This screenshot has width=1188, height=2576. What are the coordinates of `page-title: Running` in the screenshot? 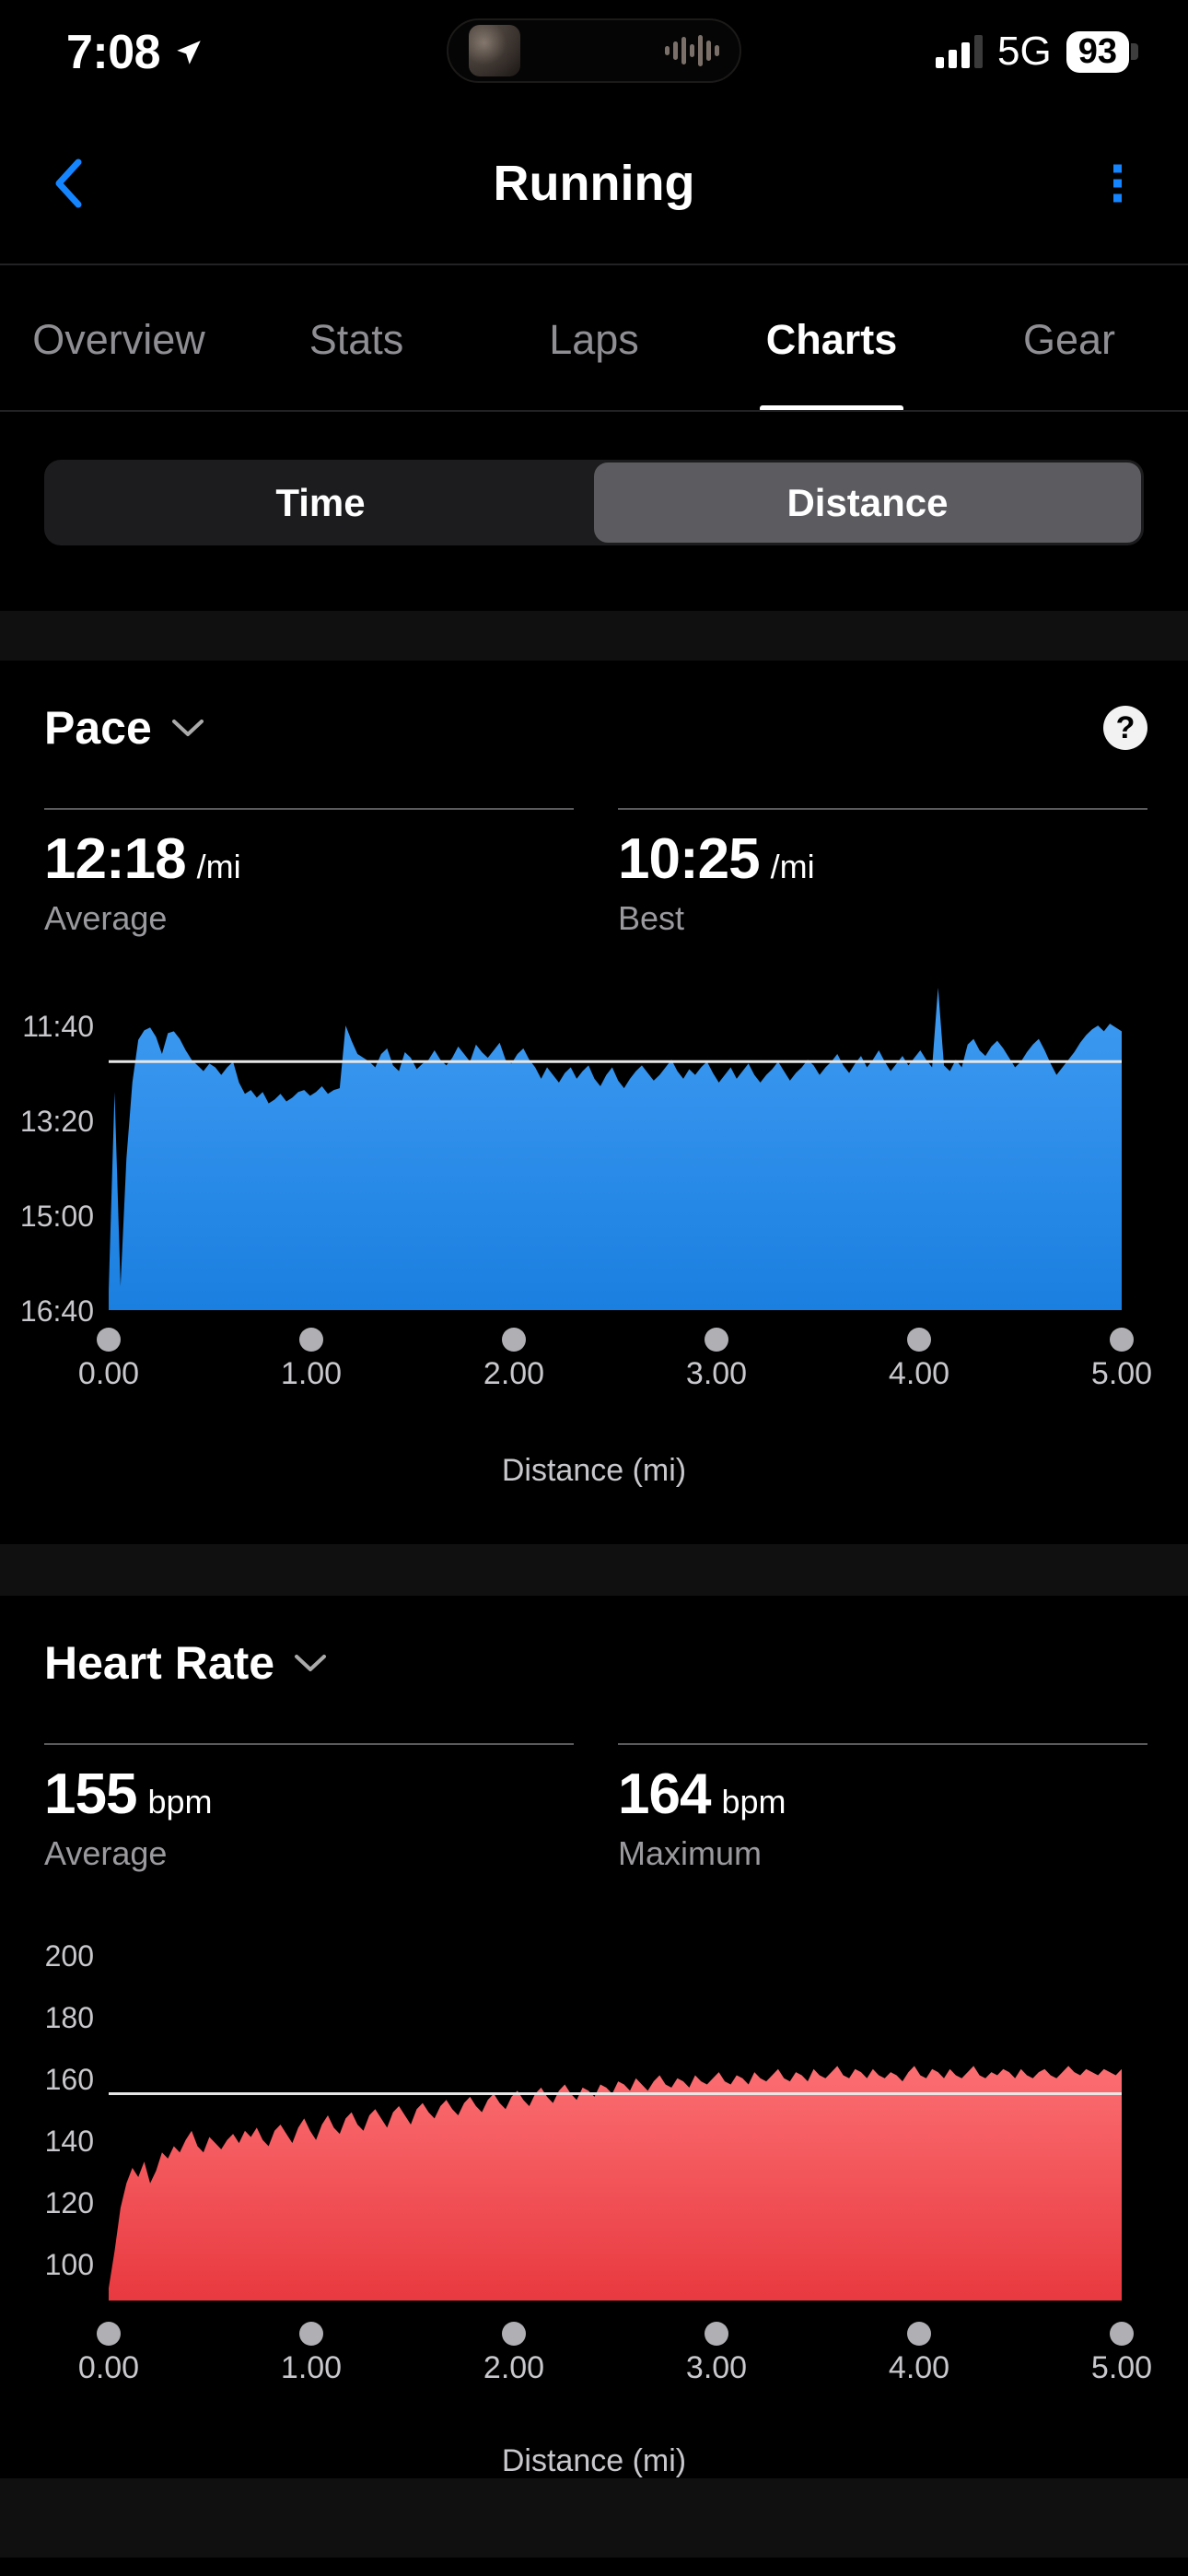 It's located at (594, 183).